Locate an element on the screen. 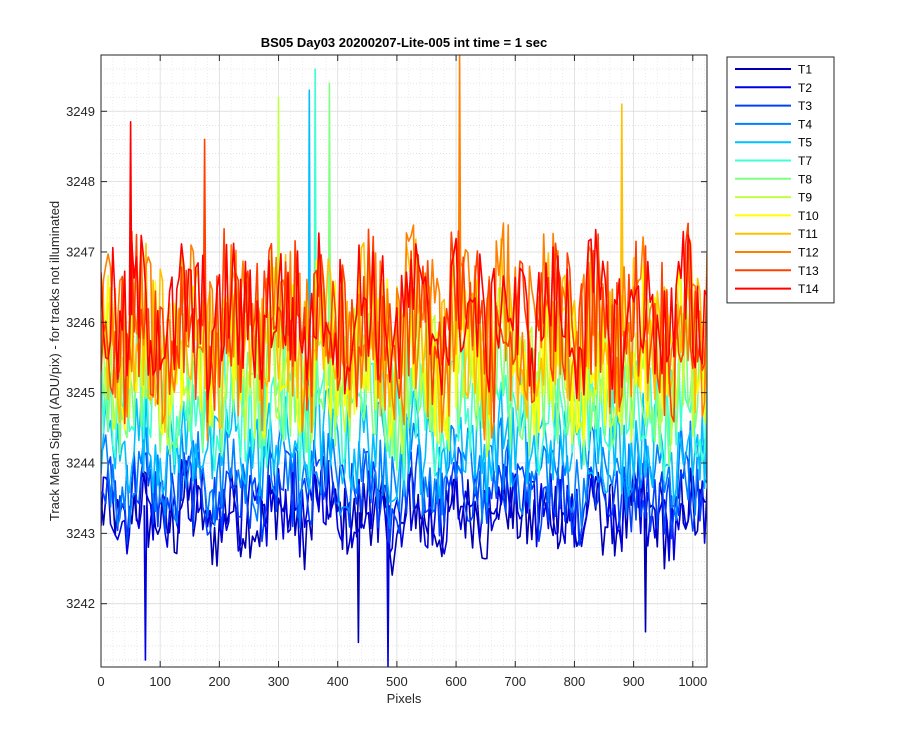  legend-label-t10: T10 is located at coordinates (808, 216).